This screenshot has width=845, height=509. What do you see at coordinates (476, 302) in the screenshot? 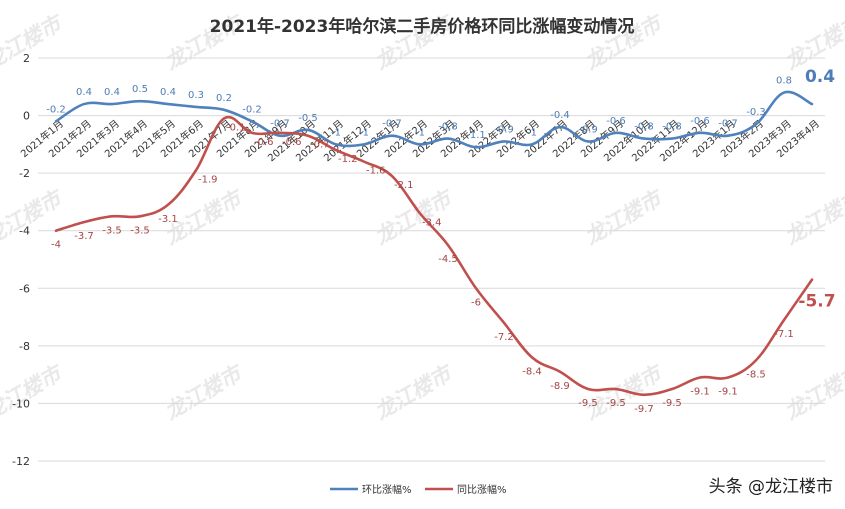
I see `data-label-yoy: -6` at bounding box center [476, 302].